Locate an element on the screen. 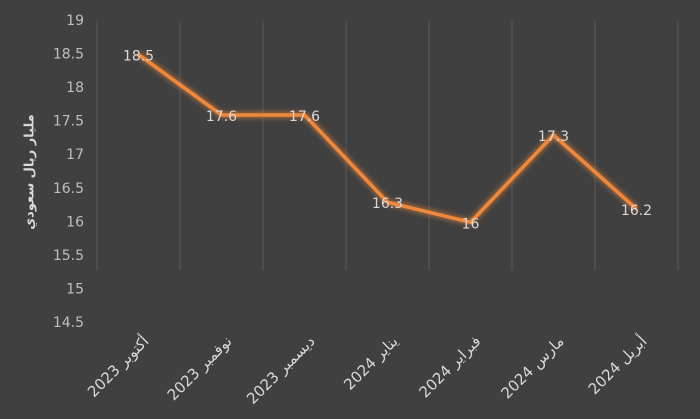  data-label: 16.3 is located at coordinates (387, 204).